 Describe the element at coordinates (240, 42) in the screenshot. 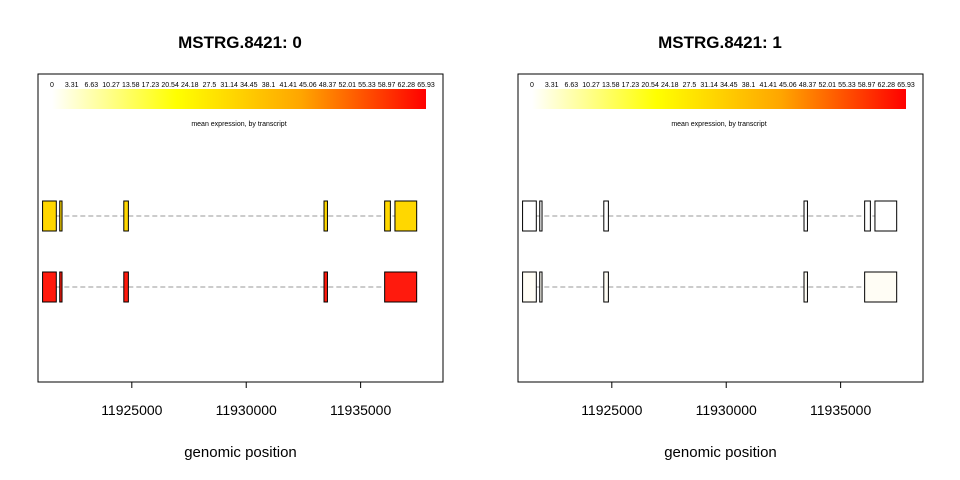

I see `panel-title: MSTRG.8421: 0` at that location.